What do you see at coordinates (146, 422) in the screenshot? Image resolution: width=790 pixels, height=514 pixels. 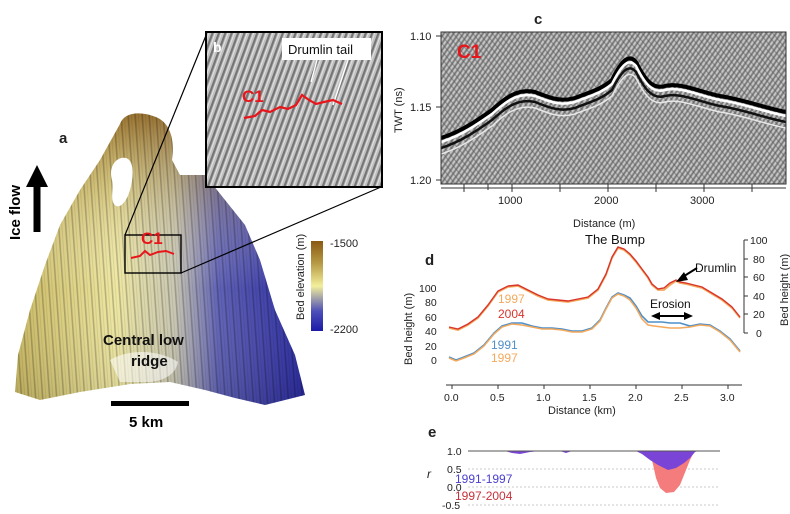 I see `scale-label: 5 km` at bounding box center [146, 422].